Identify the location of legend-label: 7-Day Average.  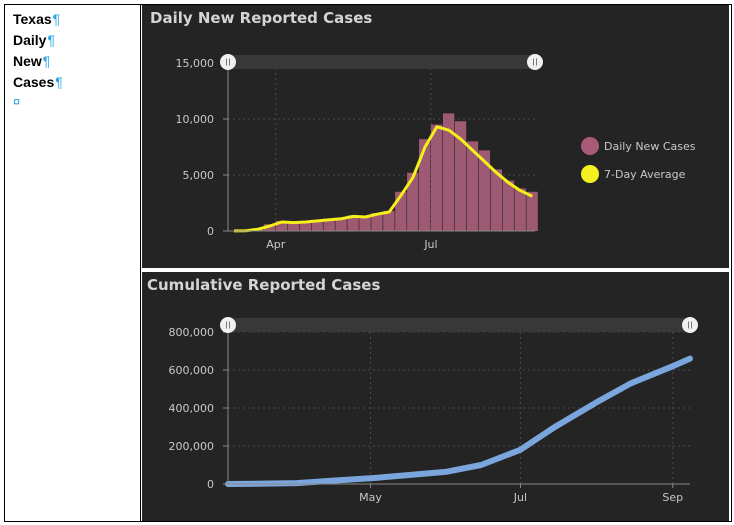
(645, 174).